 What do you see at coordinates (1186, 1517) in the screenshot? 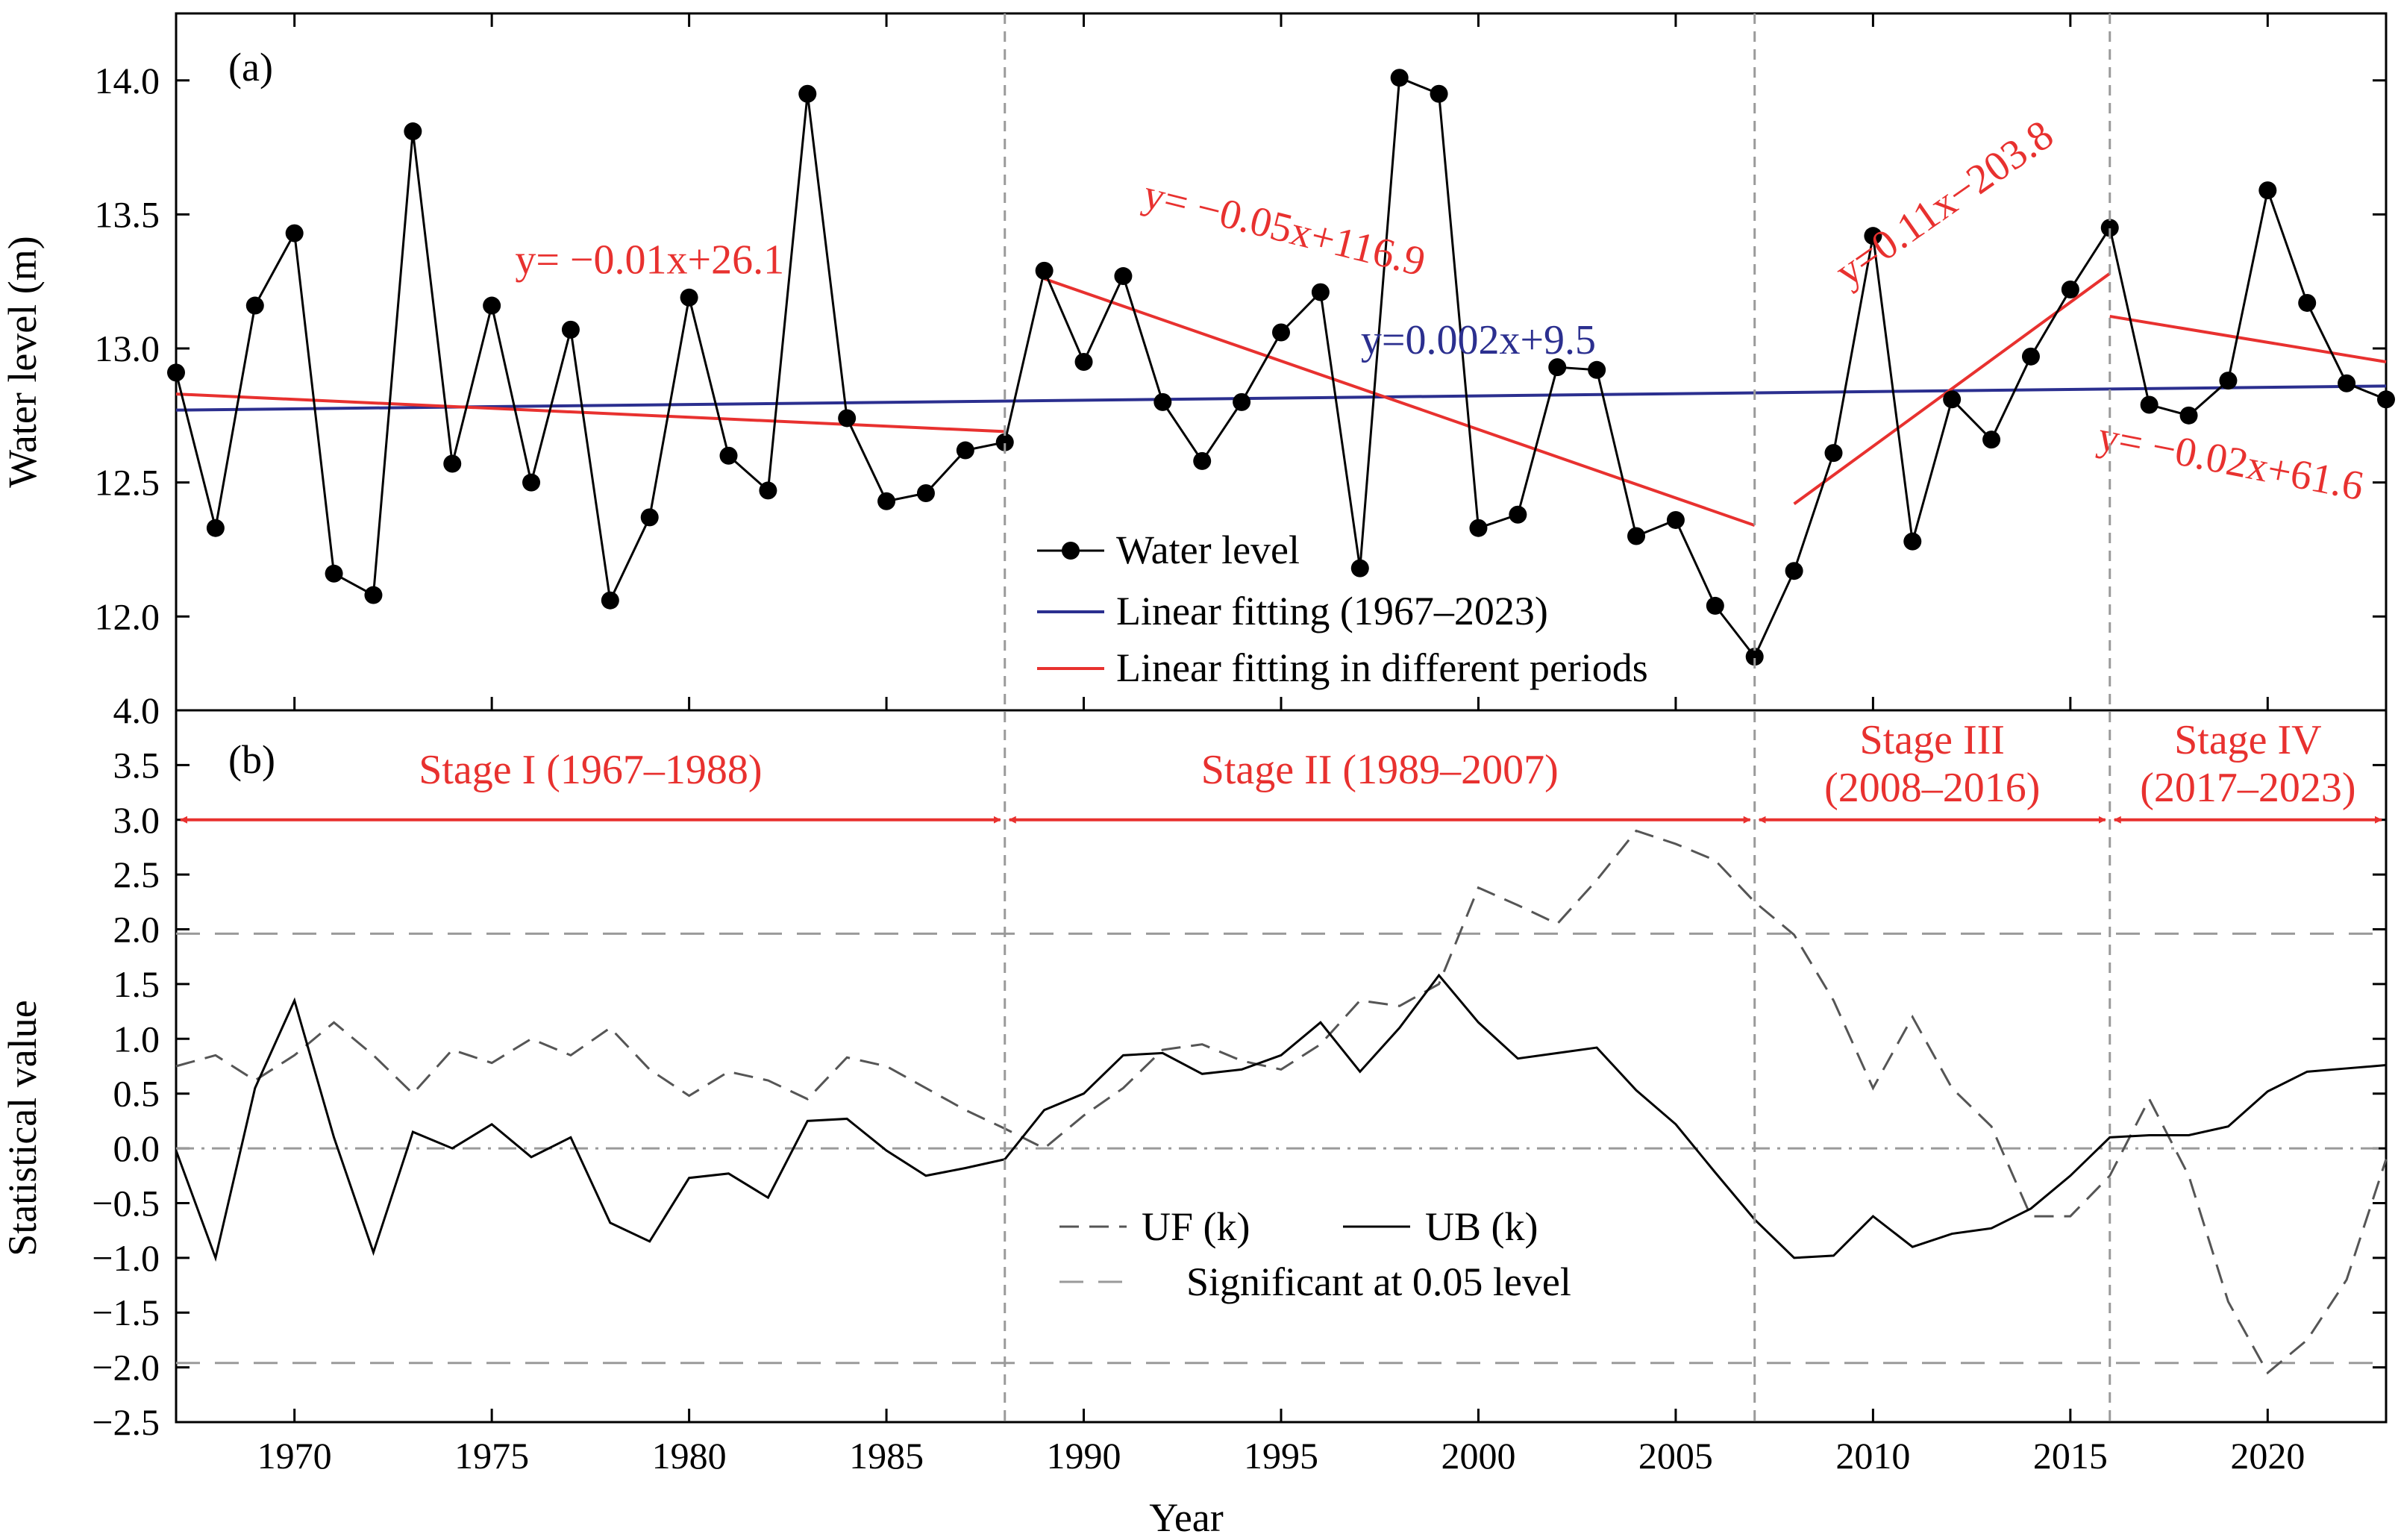
I see `x-axis-label: Year` at bounding box center [1186, 1517].